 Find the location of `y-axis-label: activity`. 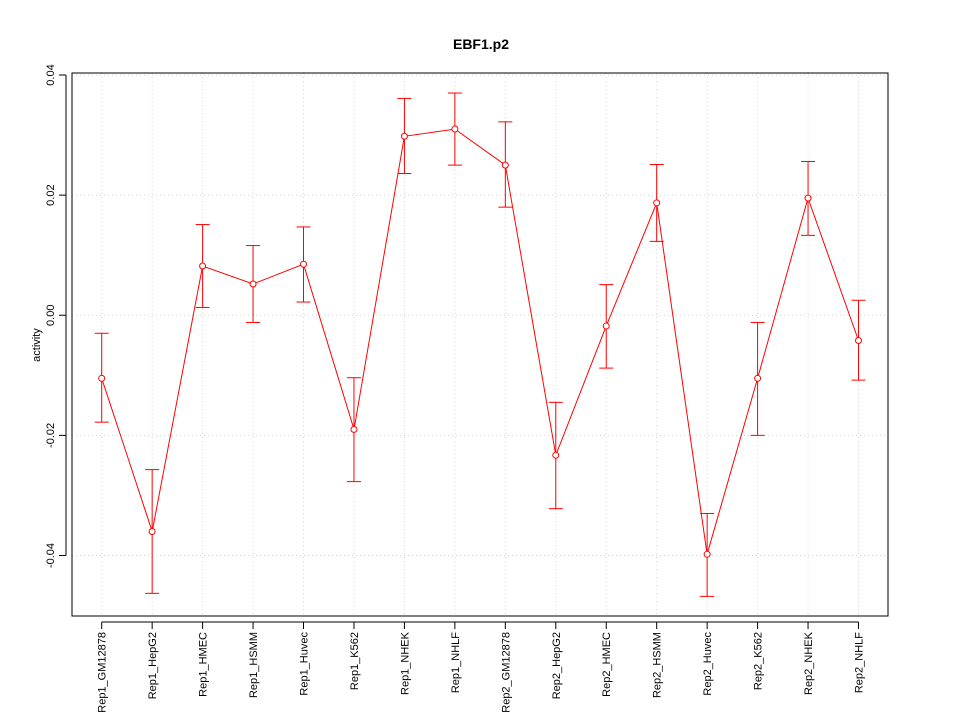

y-axis-label: activity is located at coordinates (37, 345).